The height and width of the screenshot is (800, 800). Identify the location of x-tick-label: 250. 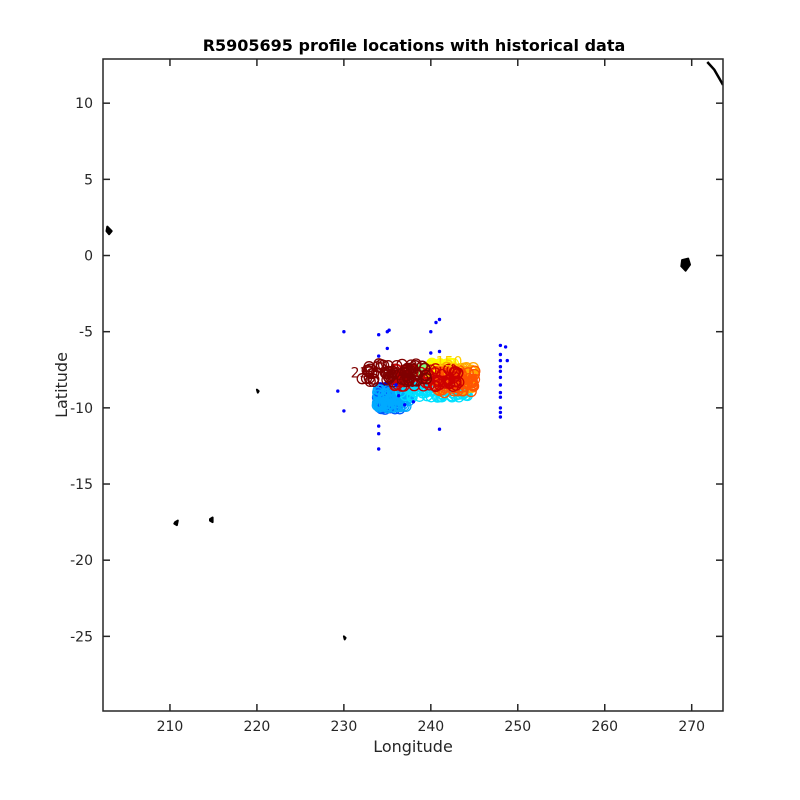
(517, 727).